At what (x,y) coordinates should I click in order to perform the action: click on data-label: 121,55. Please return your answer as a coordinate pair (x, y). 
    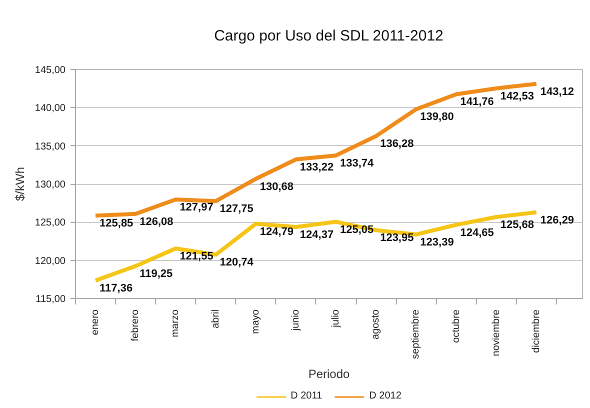
    Looking at the image, I should click on (197, 256).